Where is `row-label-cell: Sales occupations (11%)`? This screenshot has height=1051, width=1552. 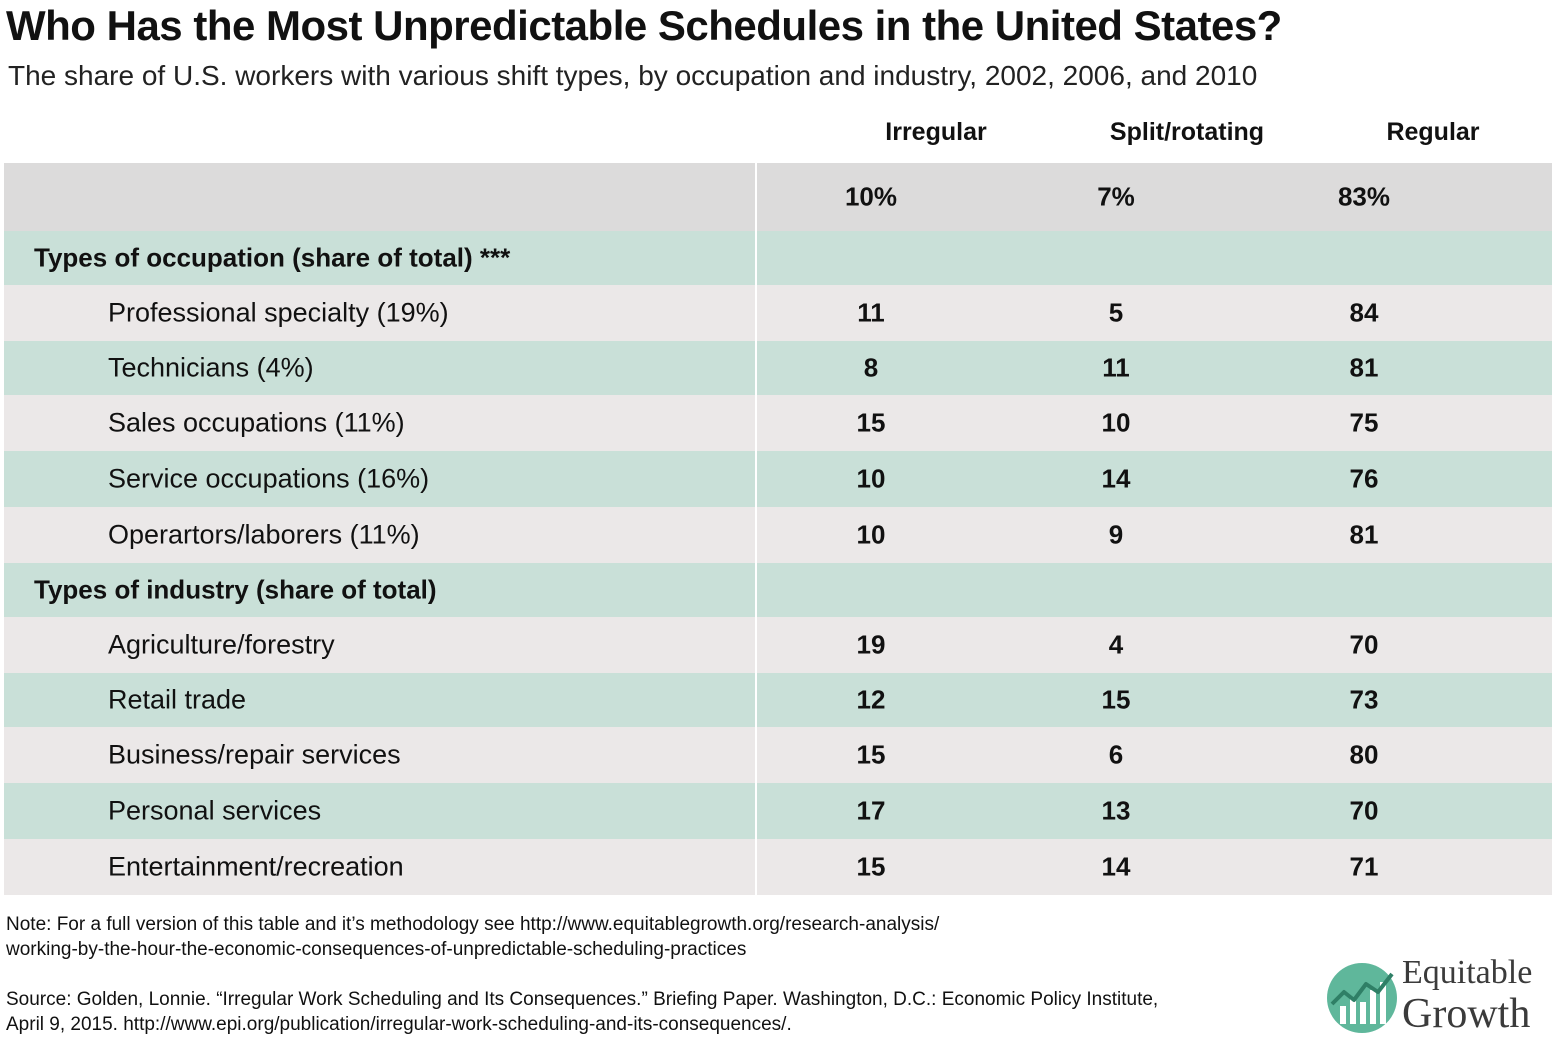
row-label-cell: Sales occupations (11%) is located at coordinates (380, 423).